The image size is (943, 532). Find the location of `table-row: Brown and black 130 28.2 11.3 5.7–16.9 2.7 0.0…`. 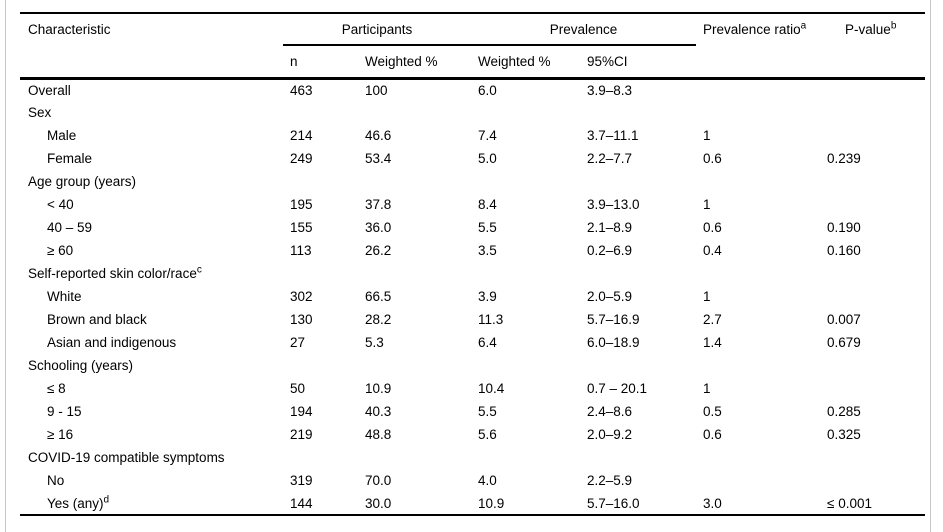

table-row: Brown and black 130 28.2 11.3 5.7–16.9 2.7 0.0… is located at coordinates (472, 319).